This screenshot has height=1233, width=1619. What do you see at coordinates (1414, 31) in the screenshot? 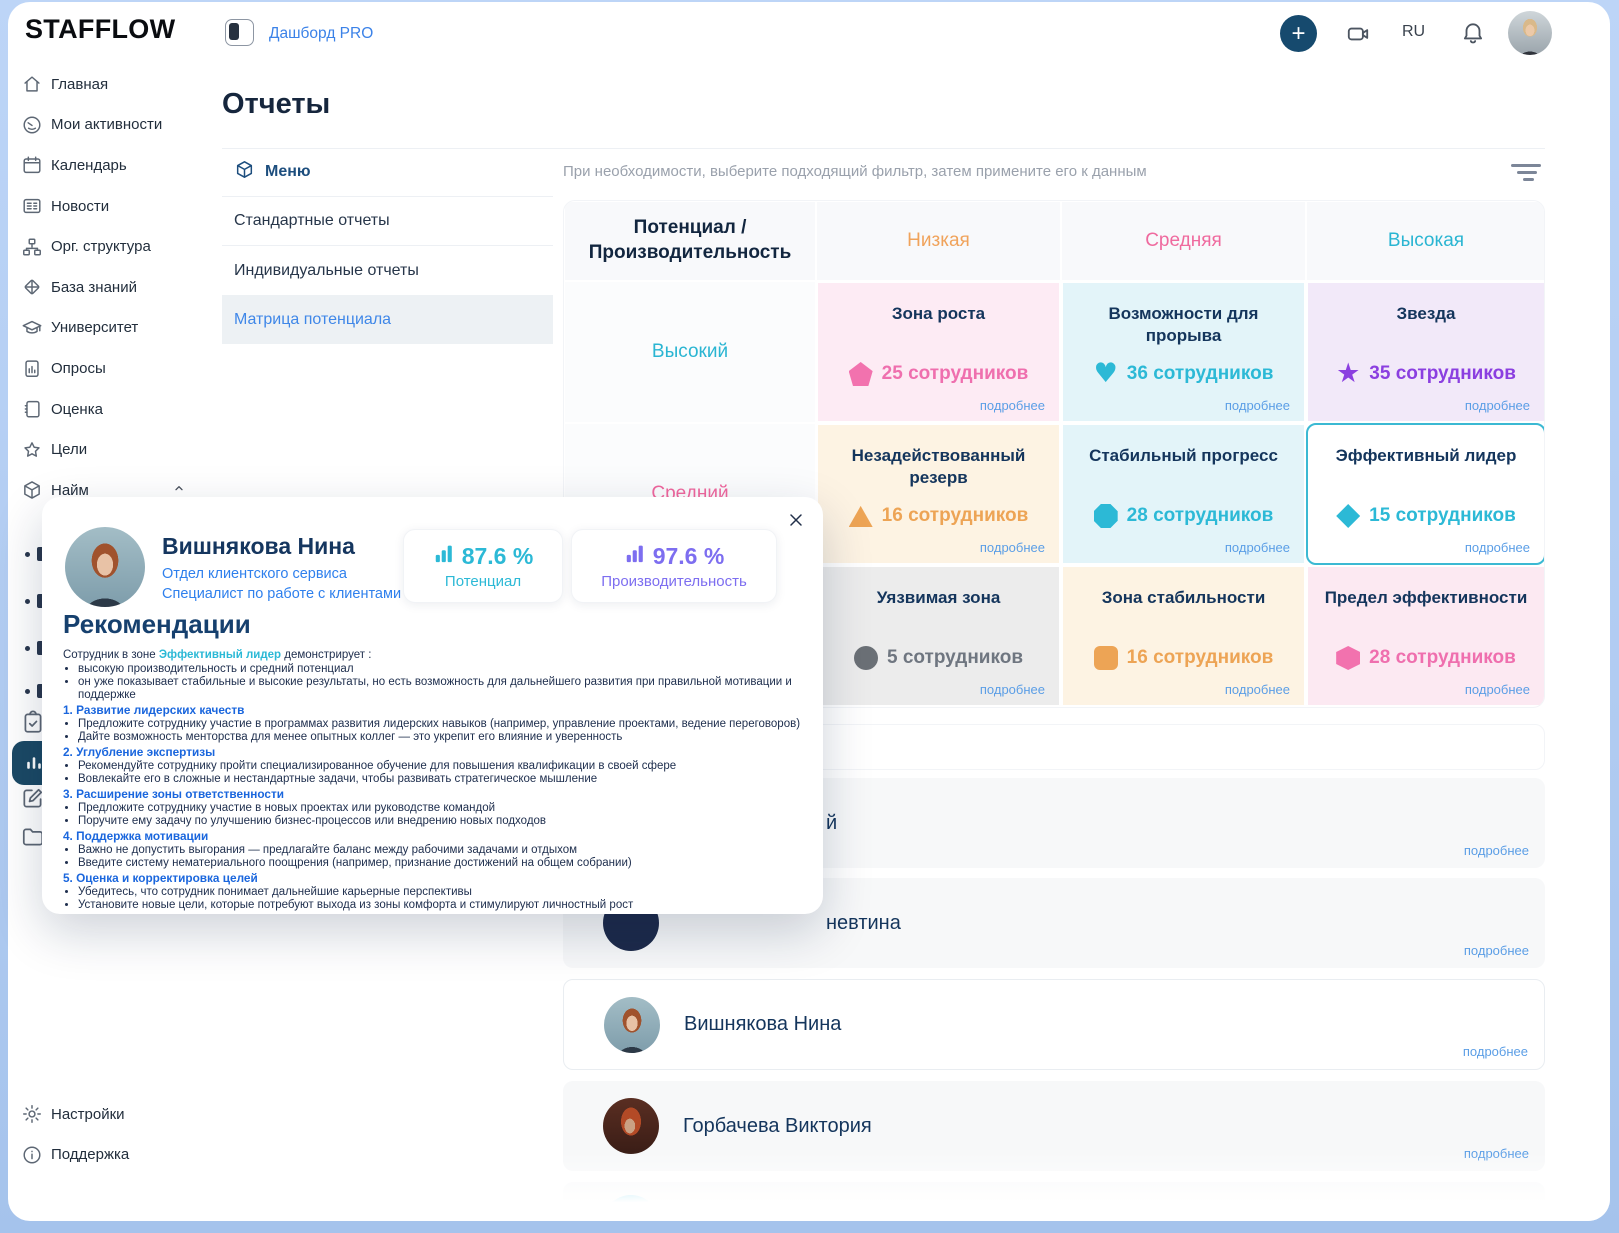
I see `language-switcher: RU` at bounding box center [1414, 31].